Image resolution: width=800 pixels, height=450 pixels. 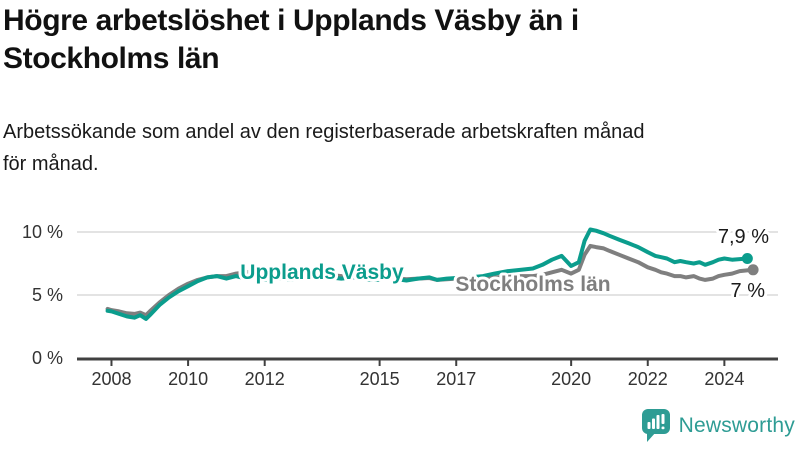 I want to click on newsworthy-icon, so click(x=655, y=425).